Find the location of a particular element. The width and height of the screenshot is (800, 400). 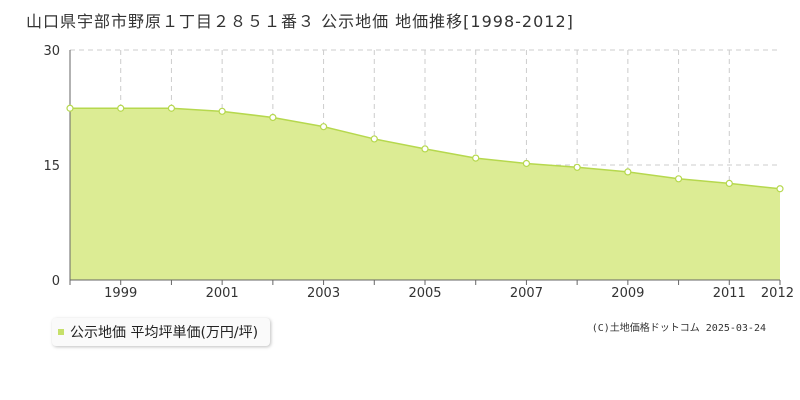

y-tick-label: 15 is located at coordinates (51, 166).